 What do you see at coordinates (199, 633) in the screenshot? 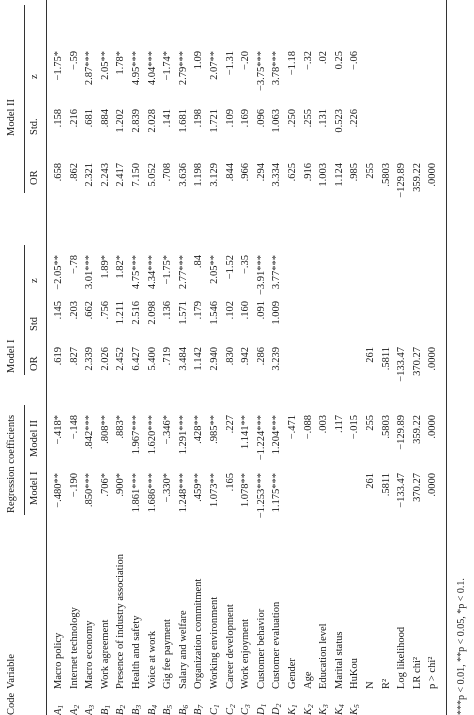
I see `row-variable: Organization commitment` at bounding box center [199, 633].